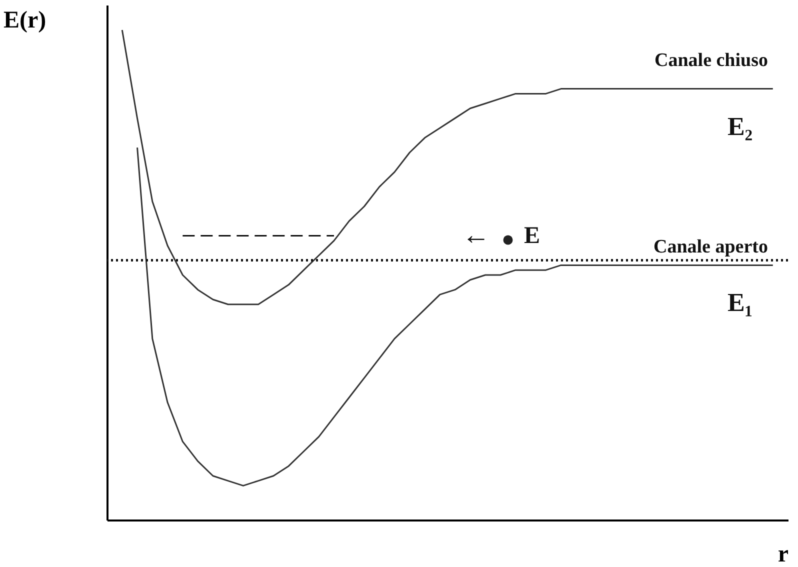 The width and height of the screenshot is (798, 567). I want to click on annotation: ←, so click(476, 235).